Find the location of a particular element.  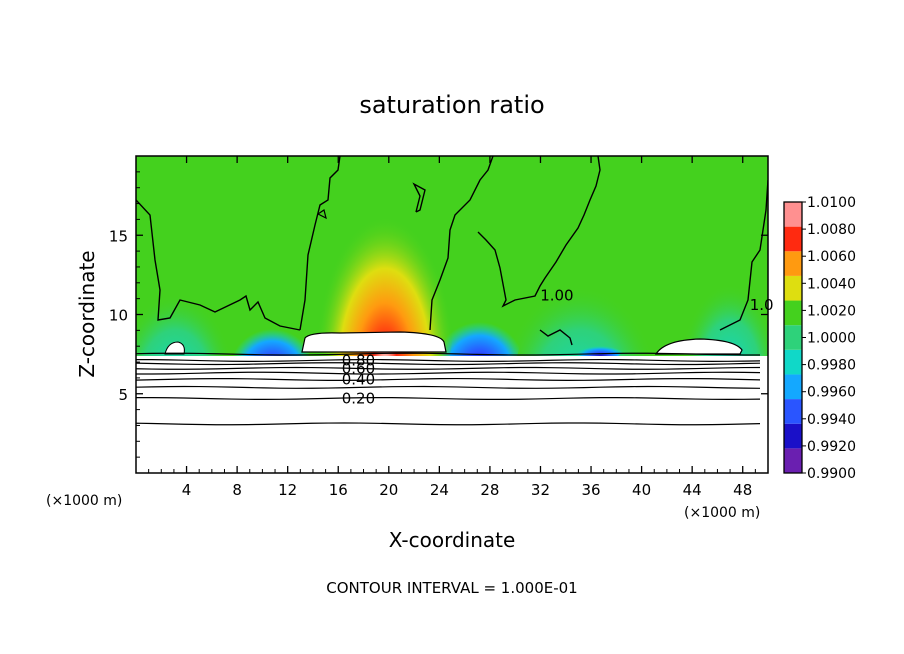

x-tick-label: 36 is located at coordinates (590, 490).